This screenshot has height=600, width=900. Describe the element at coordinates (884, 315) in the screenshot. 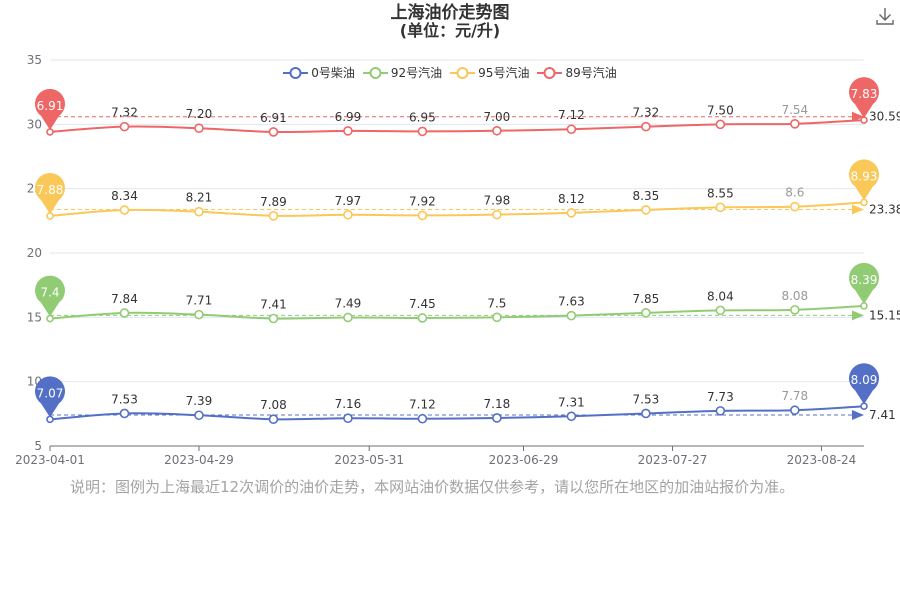

I see `markline-label: 15.15` at that location.